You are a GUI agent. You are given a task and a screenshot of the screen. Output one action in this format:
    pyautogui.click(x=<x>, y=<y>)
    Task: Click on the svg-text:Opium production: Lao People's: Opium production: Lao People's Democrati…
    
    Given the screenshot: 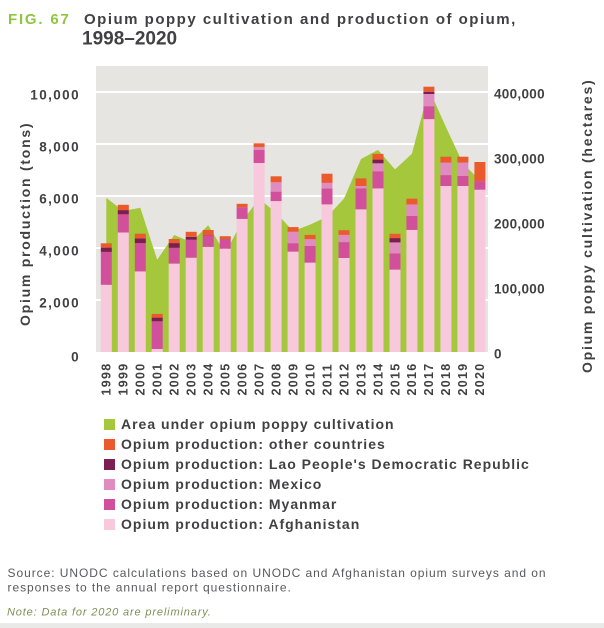 What is the action you would take?
    pyautogui.click(x=325, y=464)
    